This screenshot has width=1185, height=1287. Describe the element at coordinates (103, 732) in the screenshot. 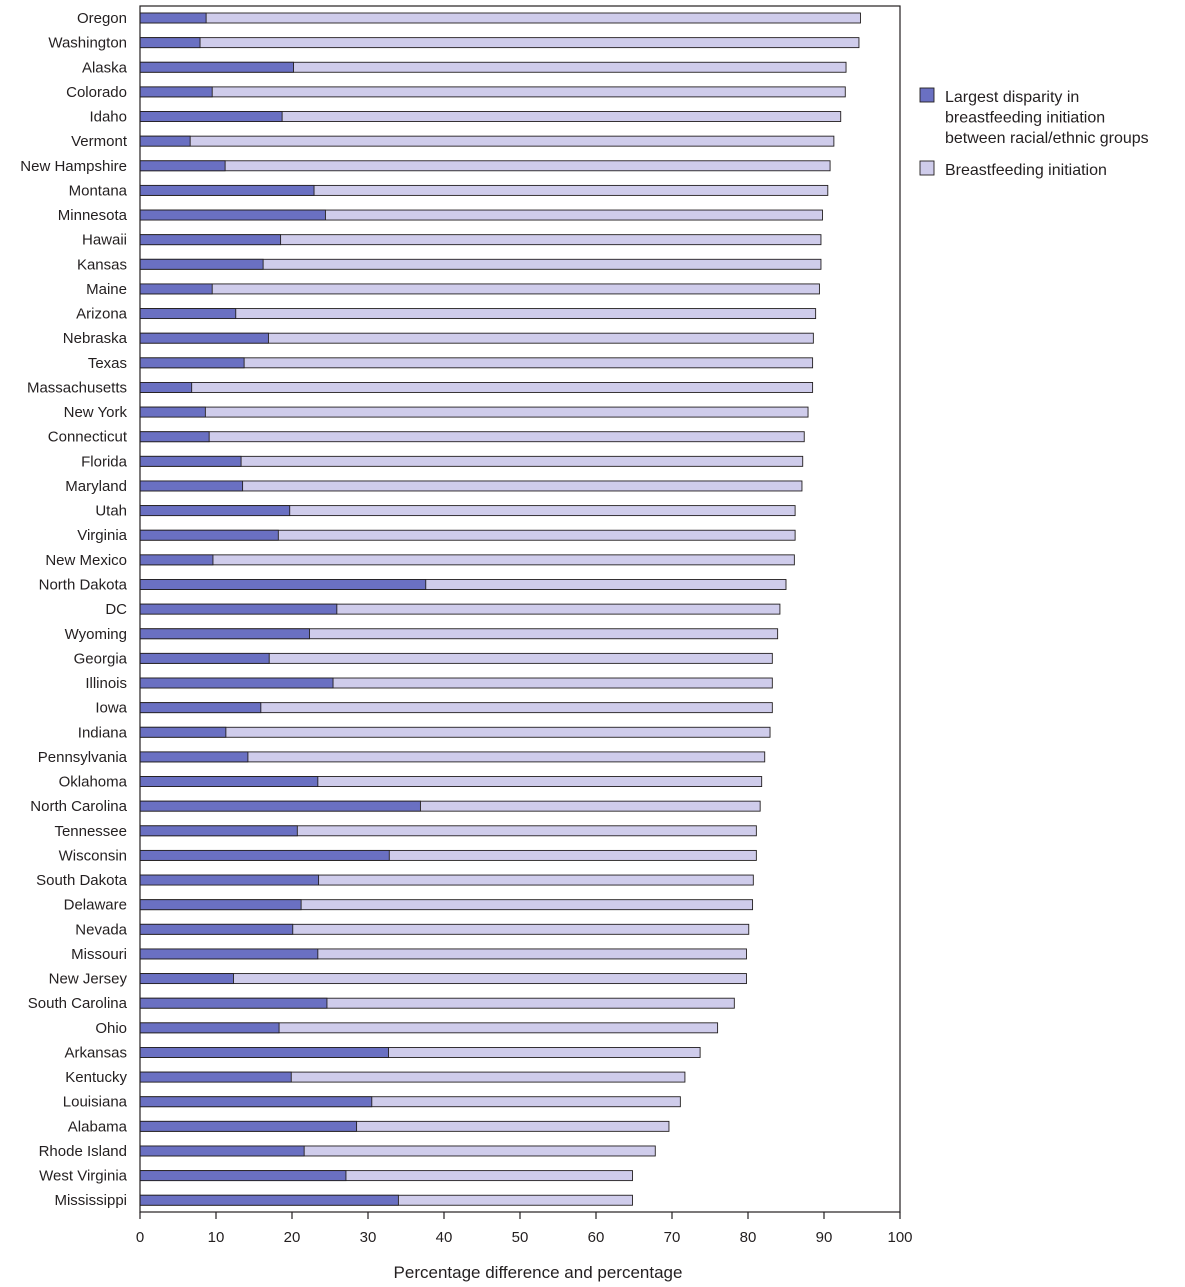

I see `category-label-29: Indiana` at that location.